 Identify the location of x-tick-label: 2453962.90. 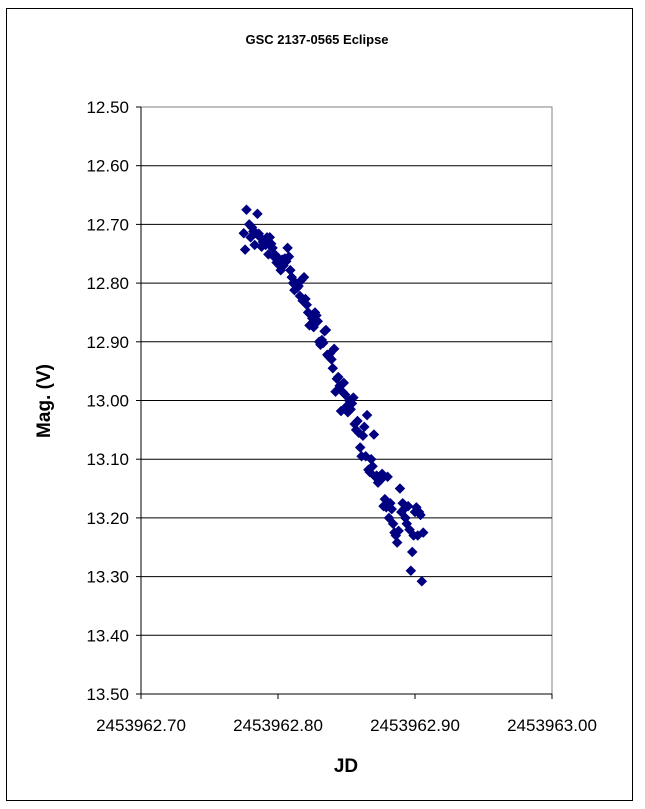
(415, 725).